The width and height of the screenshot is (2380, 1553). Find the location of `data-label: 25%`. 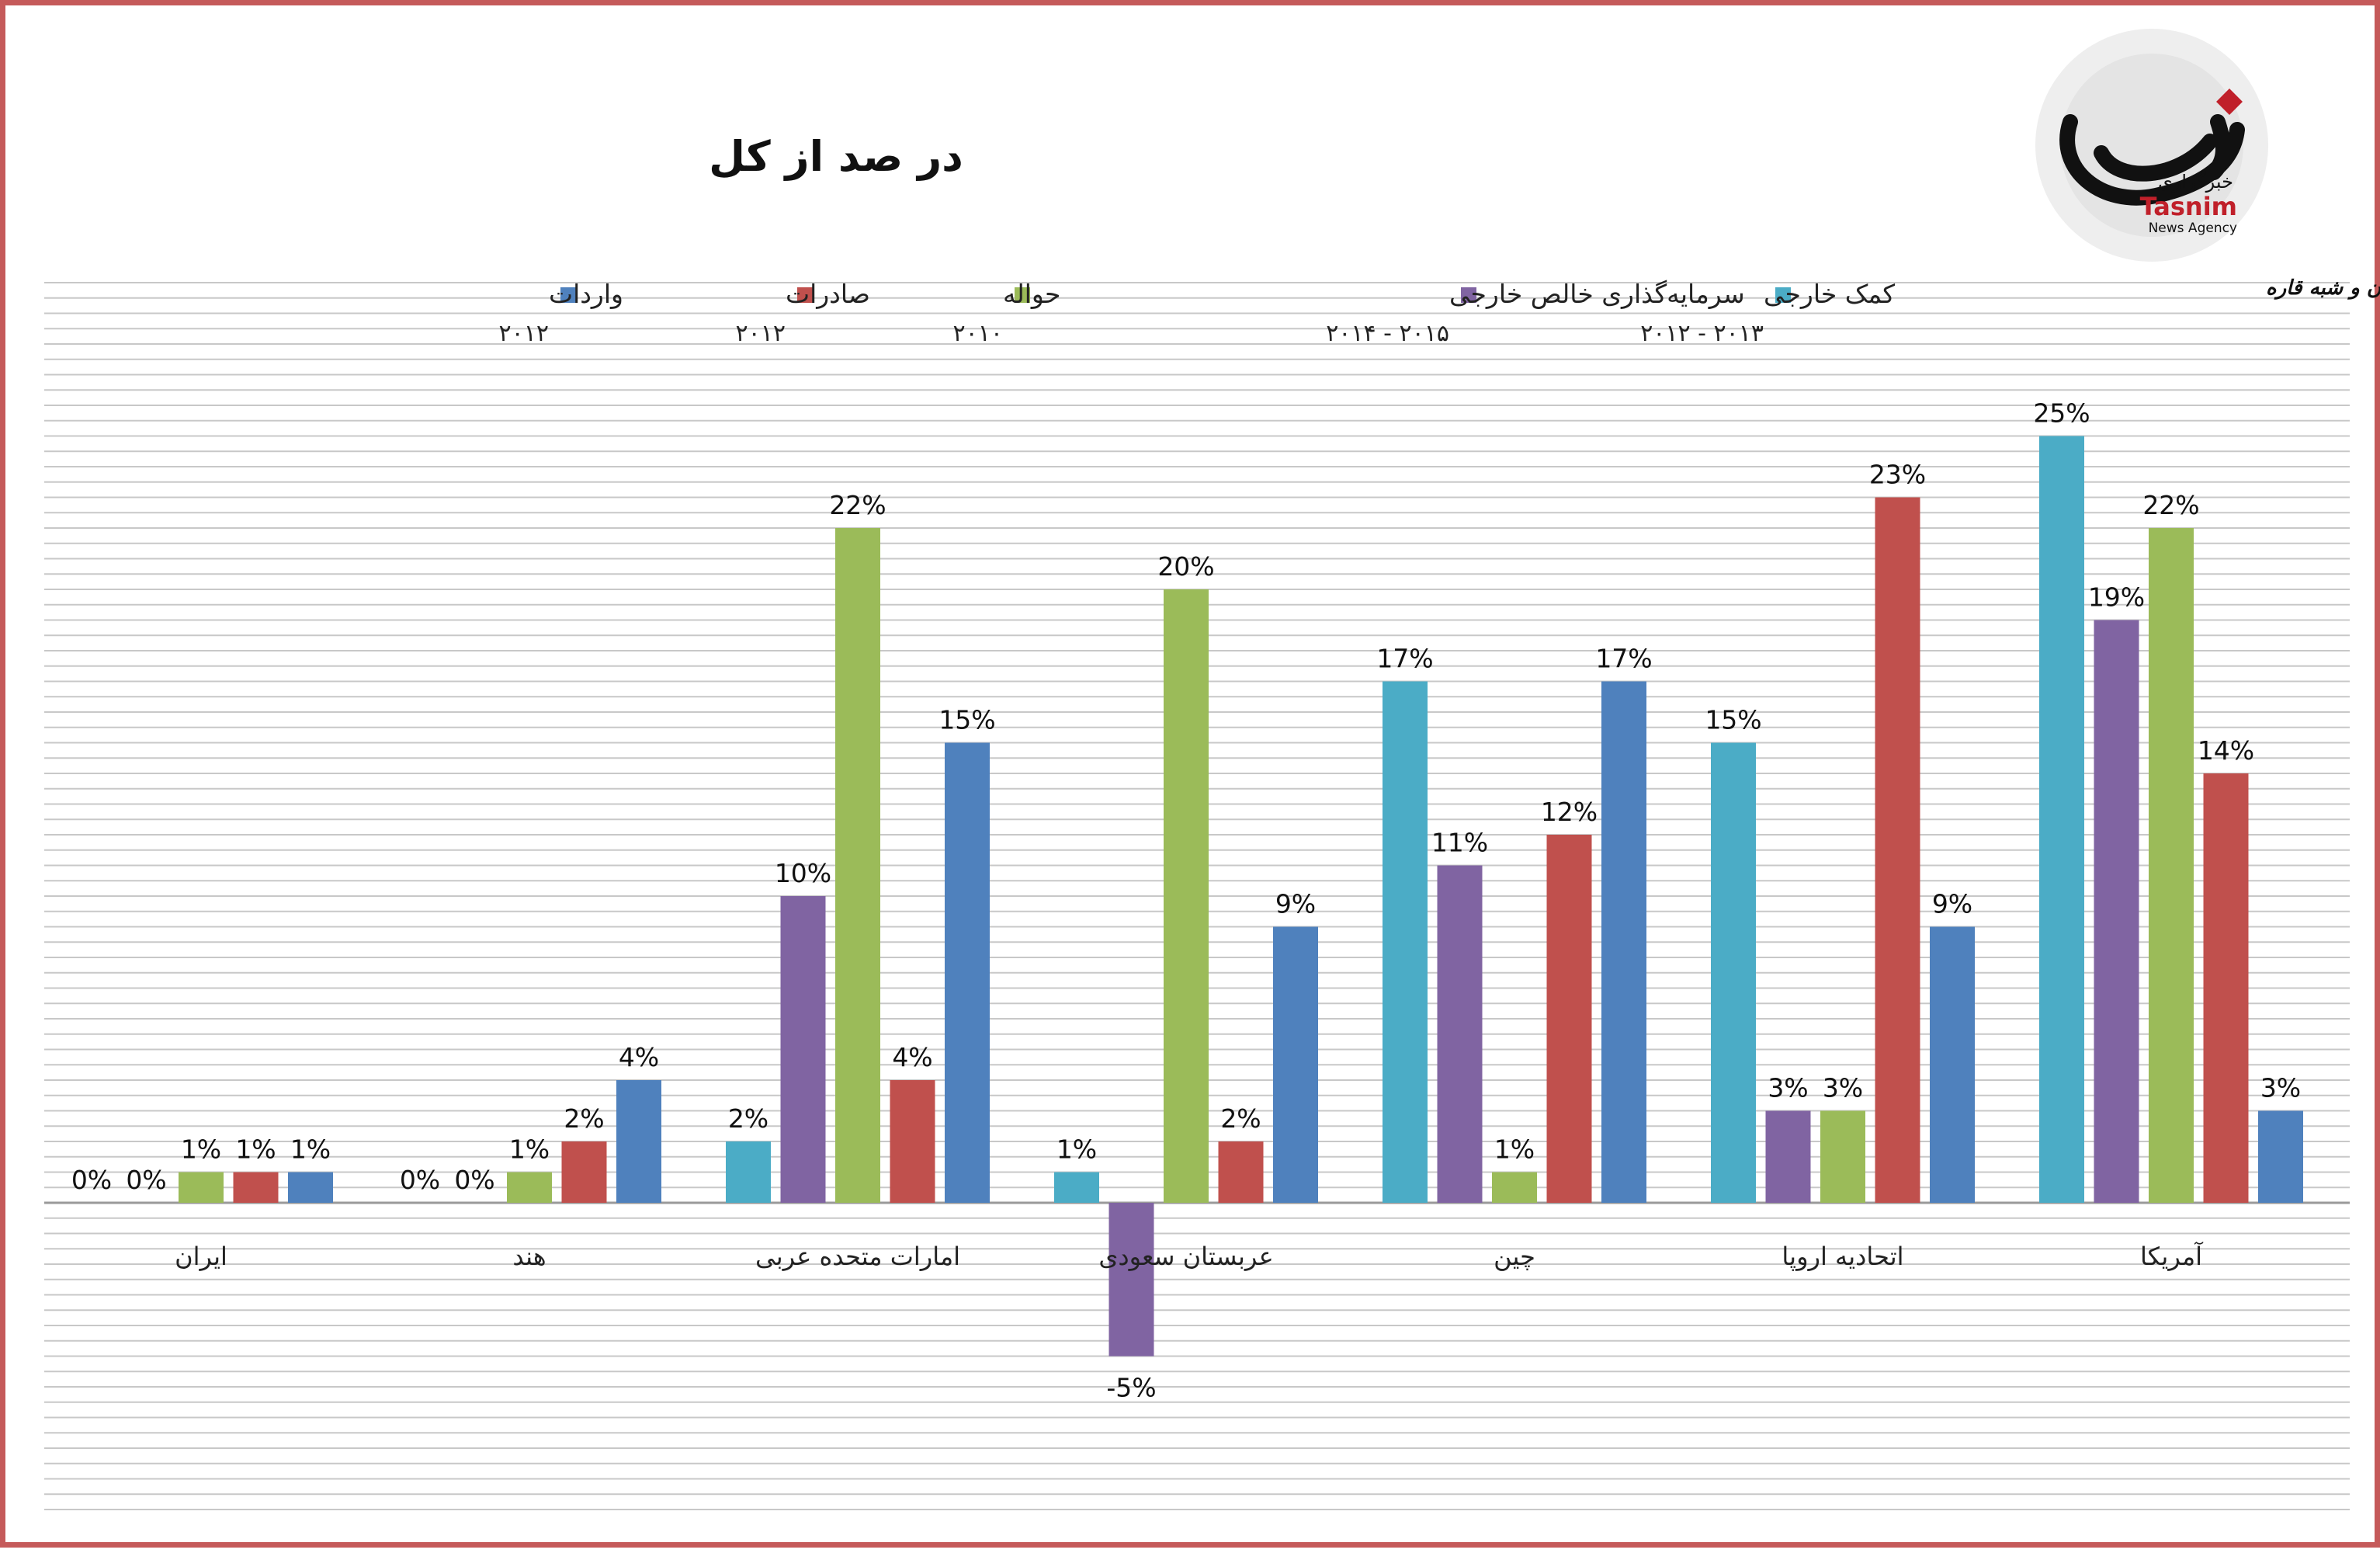

data-label: 25% is located at coordinates (2061, 413).